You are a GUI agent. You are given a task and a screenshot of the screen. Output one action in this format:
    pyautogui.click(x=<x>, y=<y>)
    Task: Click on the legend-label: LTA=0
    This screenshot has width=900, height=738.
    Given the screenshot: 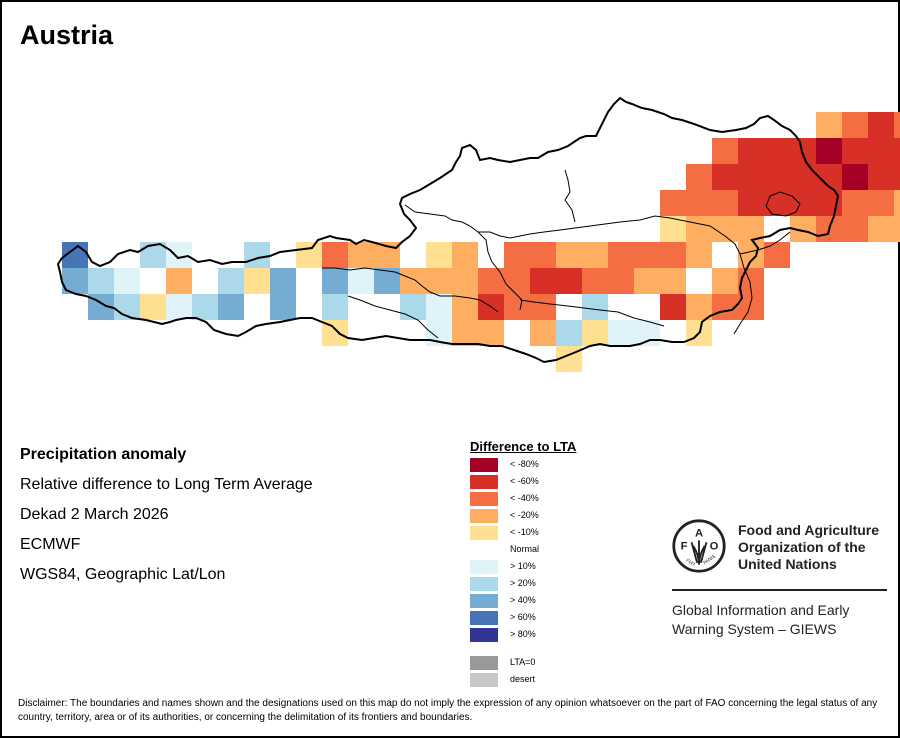 What is the action you would take?
    pyautogui.click(x=523, y=662)
    